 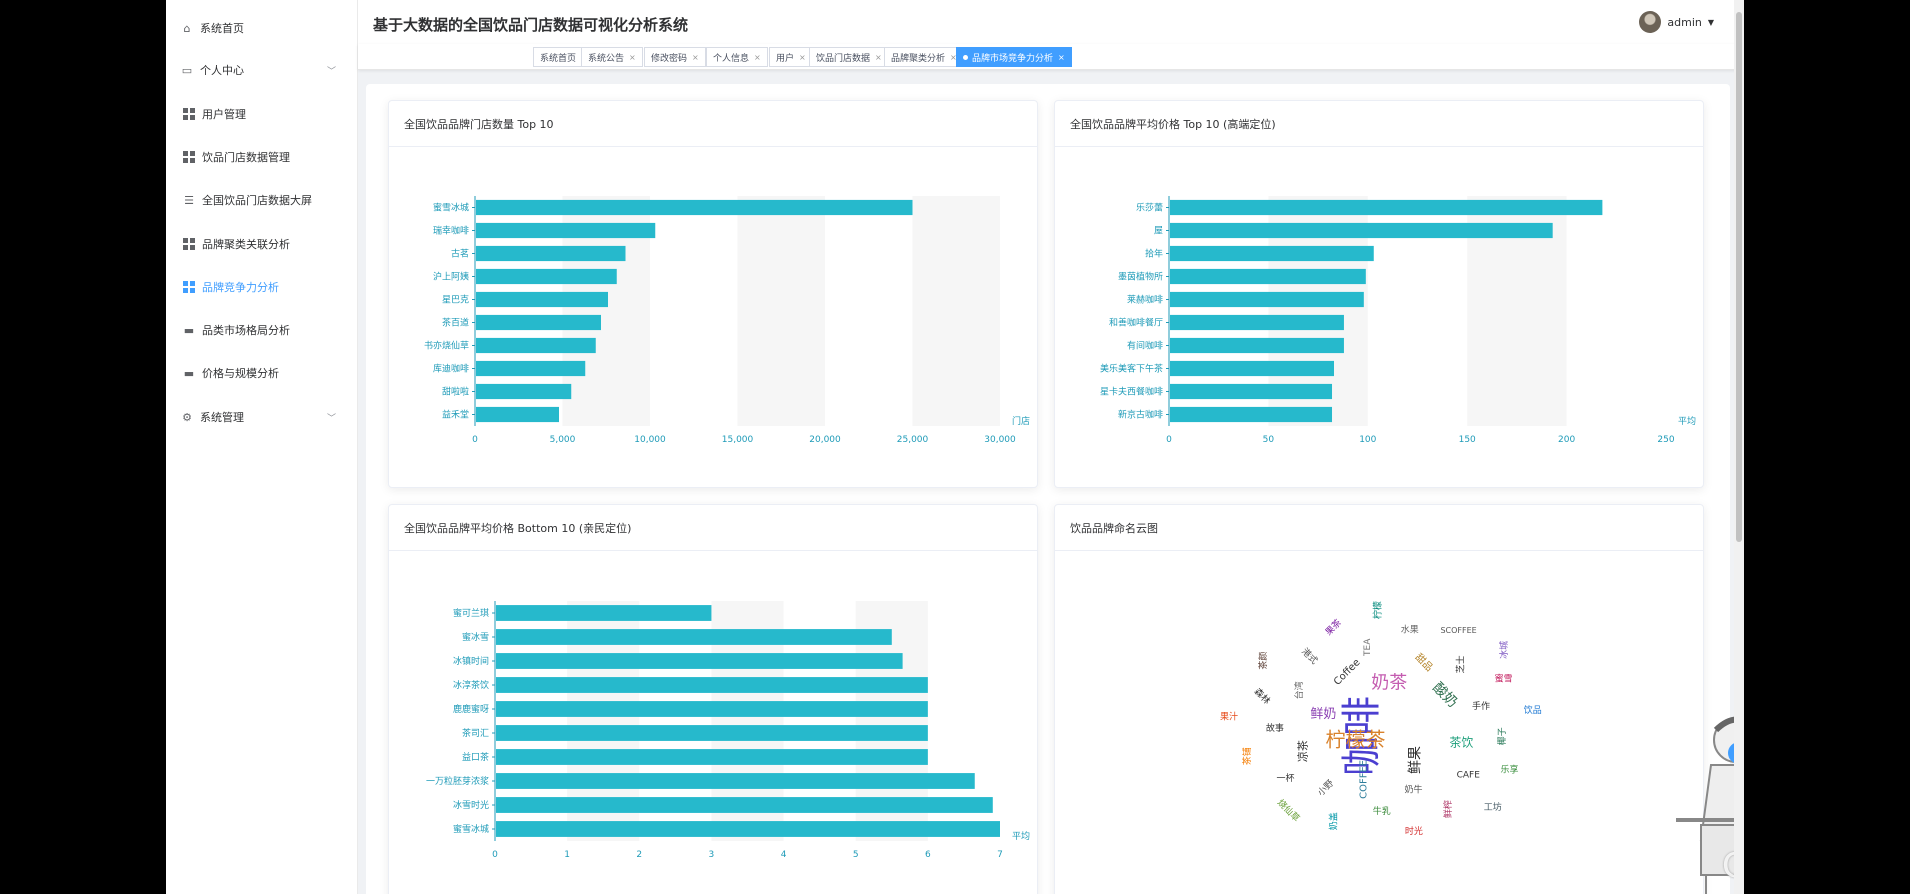 What do you see at coordinates (843, 58) in the screenshot?
I see `tag-label: 饮品门店数据` at bounding box center [843, 58].